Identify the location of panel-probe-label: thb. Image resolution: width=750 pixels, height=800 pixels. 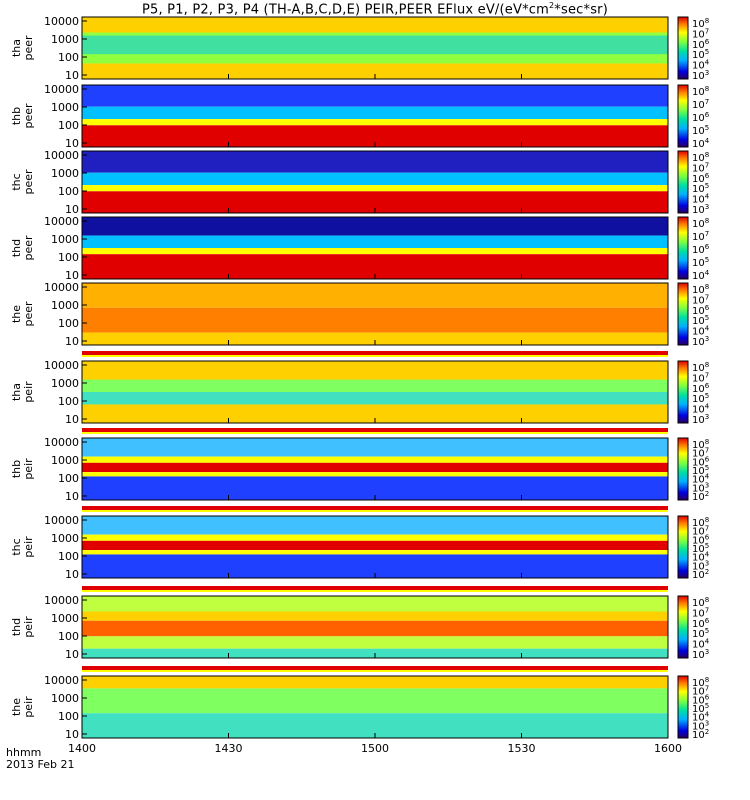
(16, 116).